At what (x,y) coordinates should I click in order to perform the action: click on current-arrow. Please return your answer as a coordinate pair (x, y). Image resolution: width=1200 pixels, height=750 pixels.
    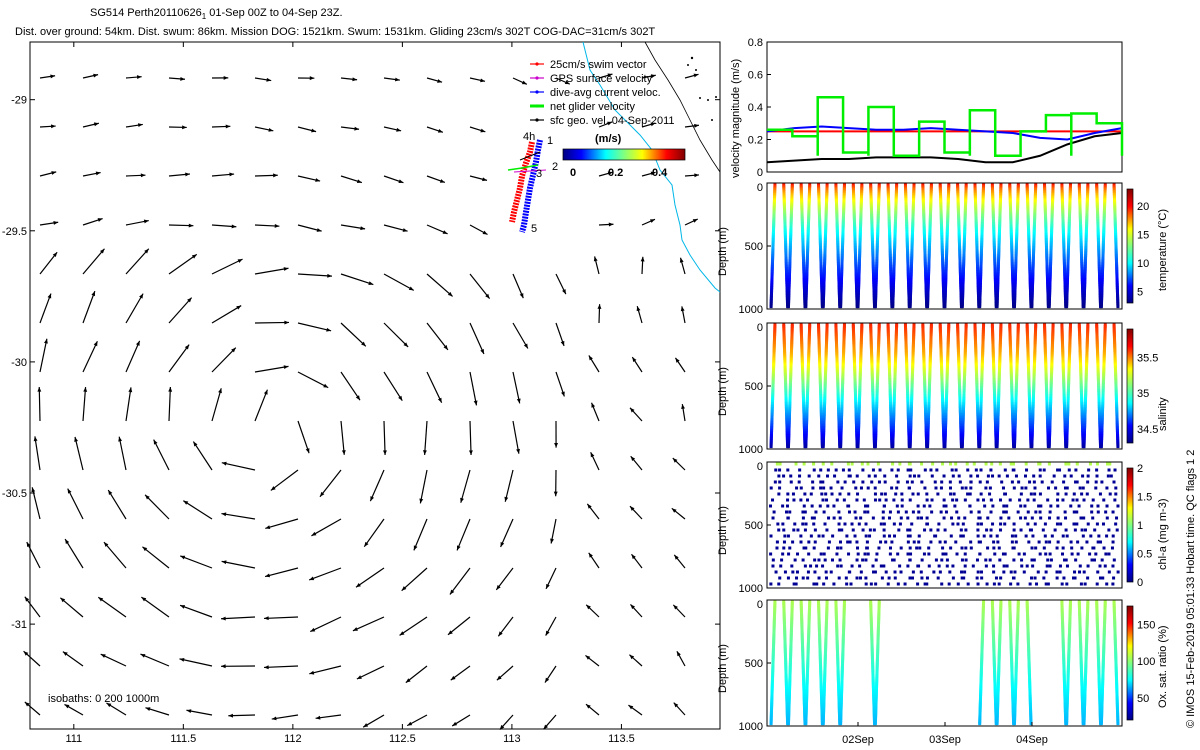
    Looking at the image, I should click on (284, 480).